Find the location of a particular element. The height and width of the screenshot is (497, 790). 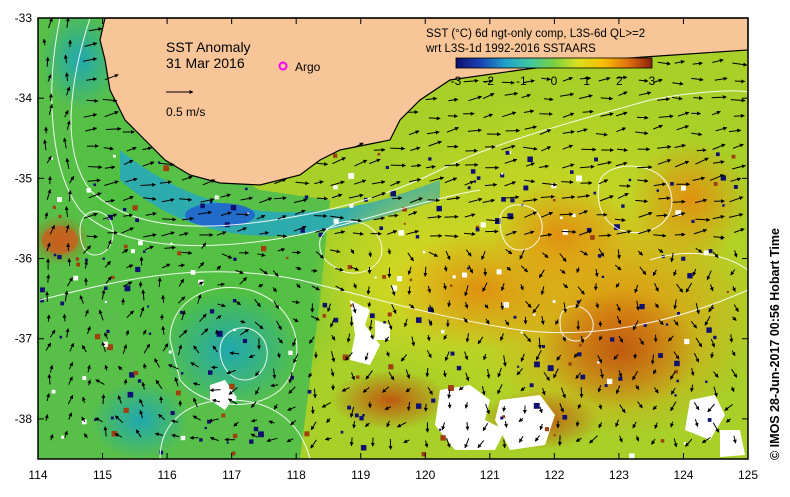

colorbar-tick-label: 0 is located at coordinates (554, 81).